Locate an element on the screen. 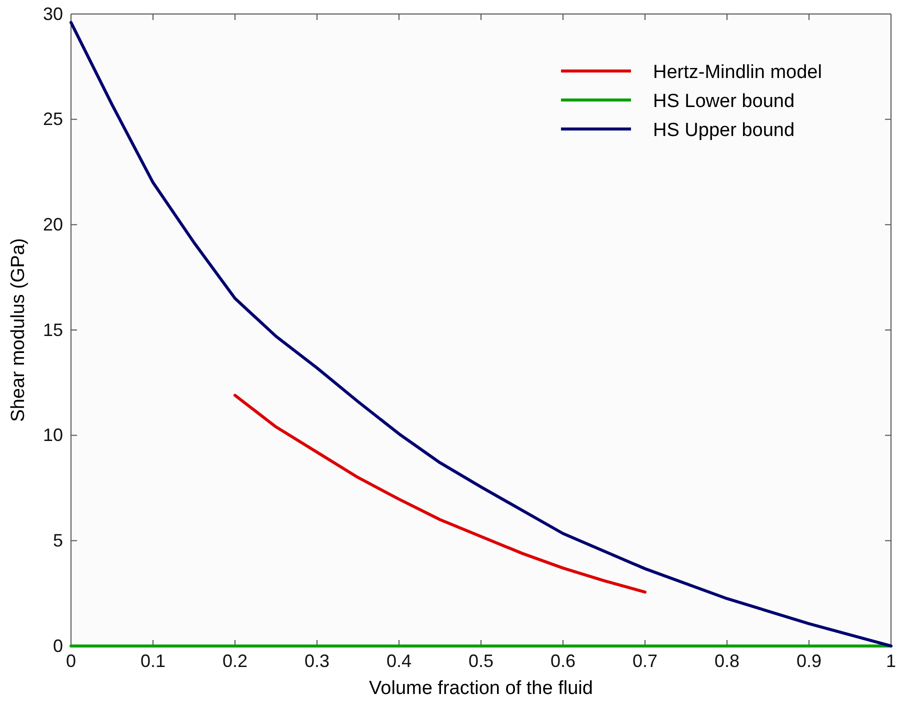 The width and height of the screenshot is (903, 706). y-tick-label: 0 is located at coordinates (57, 646).